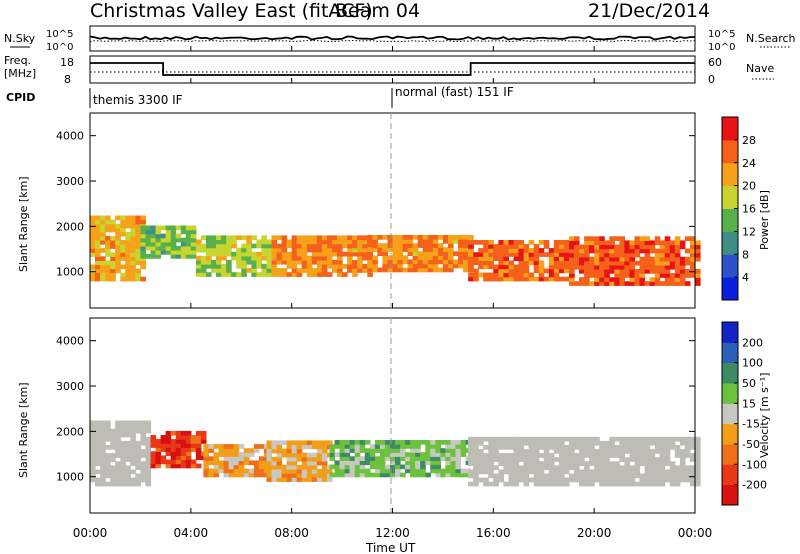 Image resolution: width=800 pixels, height=554 pixels. What do you see at coordinates (721, 34) in the screenshot?
I see `noise-tick-high-right: 10^5` at bounding box center [721, 34].